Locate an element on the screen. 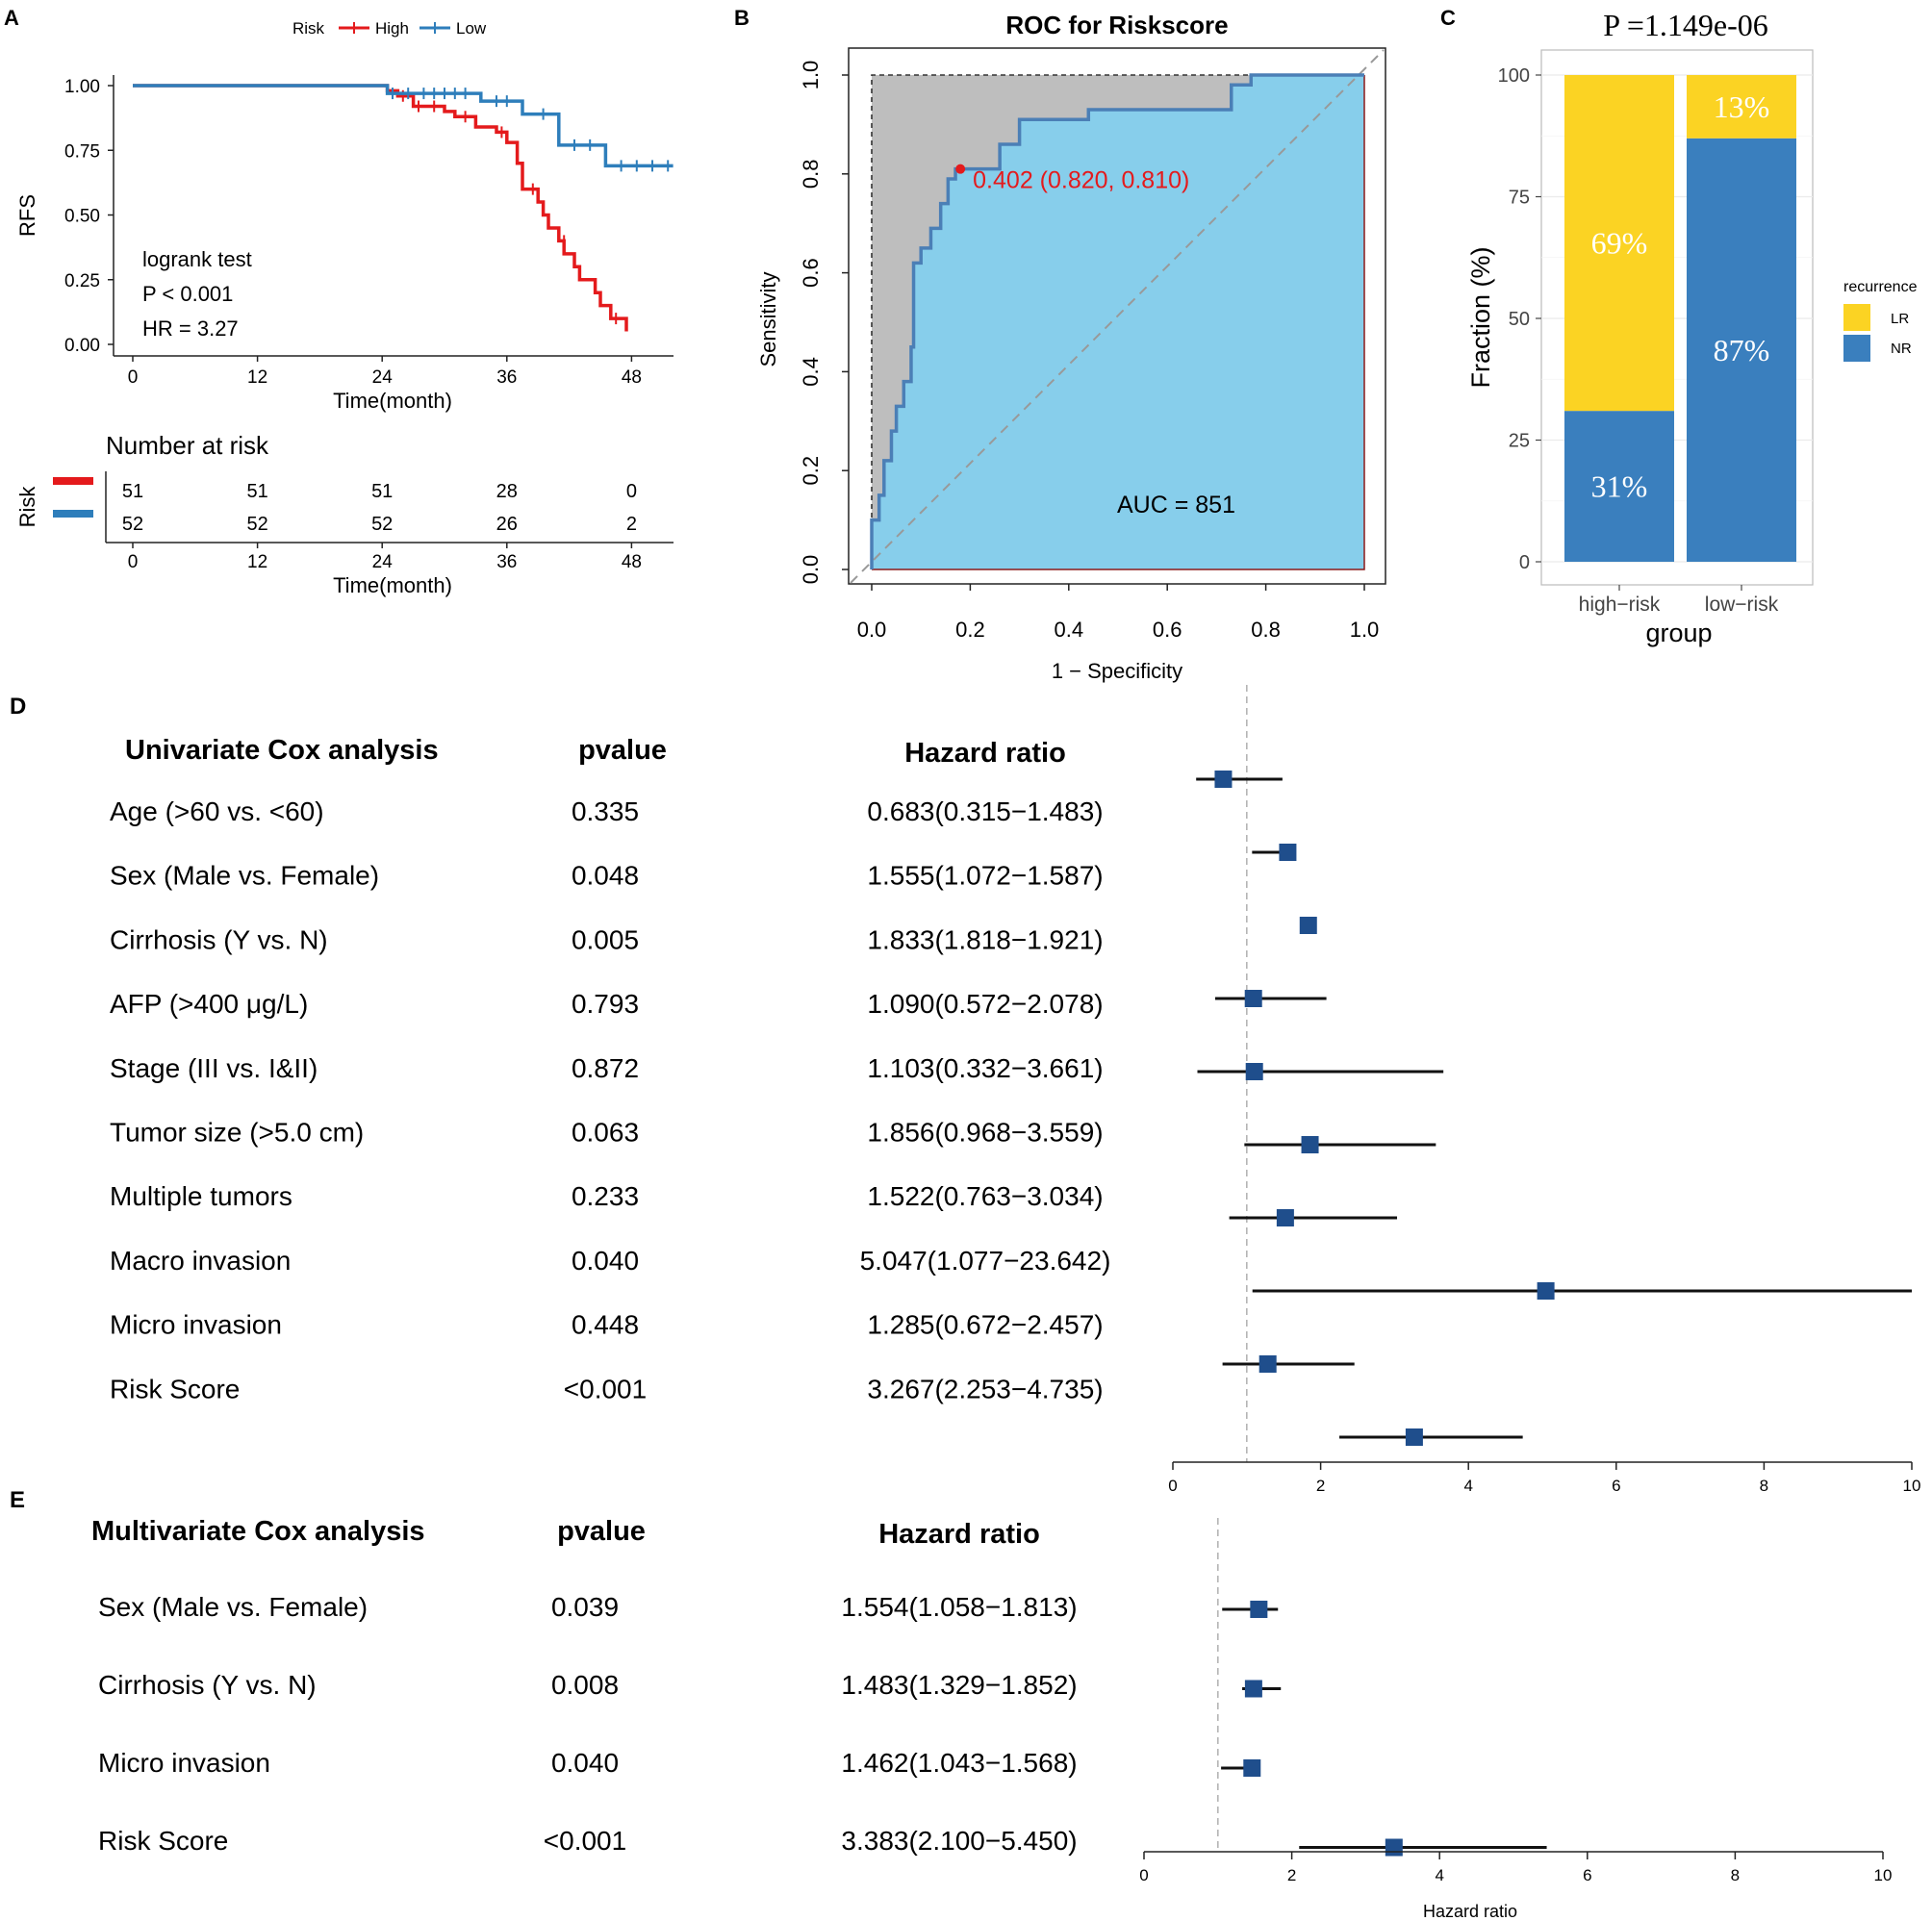 Image resolution: width=1932 pixels, height=1921 pixels. roc-auc-region is located at coordinates (1118, 322).